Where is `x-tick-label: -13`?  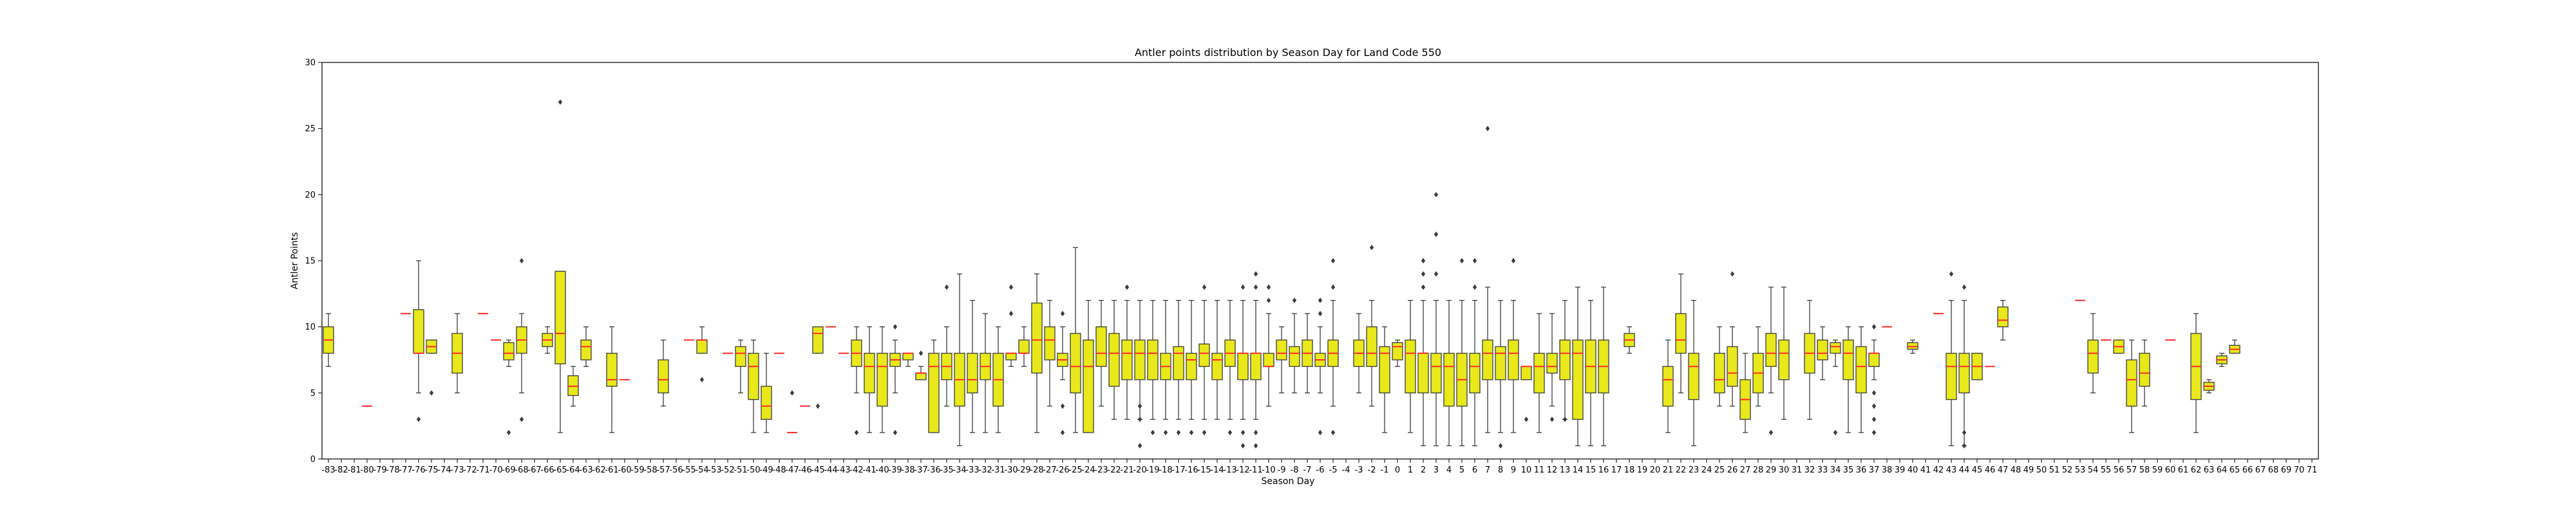 x-tick-label: -13 is located at coordinates (1229, 470).